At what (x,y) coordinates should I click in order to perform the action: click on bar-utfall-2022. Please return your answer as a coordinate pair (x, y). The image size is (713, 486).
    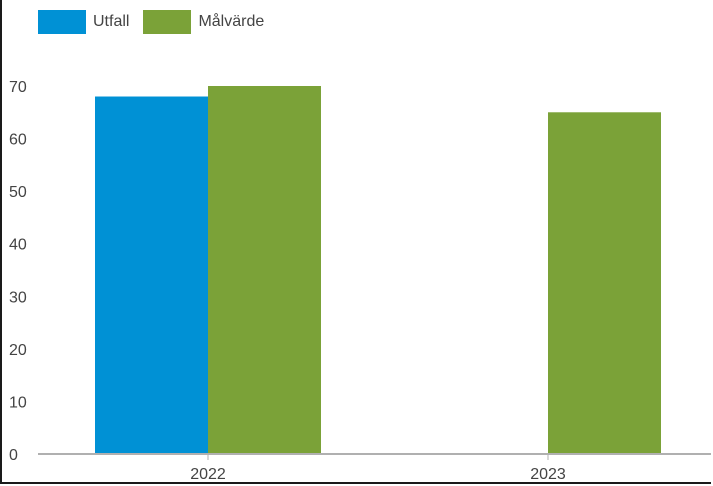
    Looking at the image, I should click on (151, 275).